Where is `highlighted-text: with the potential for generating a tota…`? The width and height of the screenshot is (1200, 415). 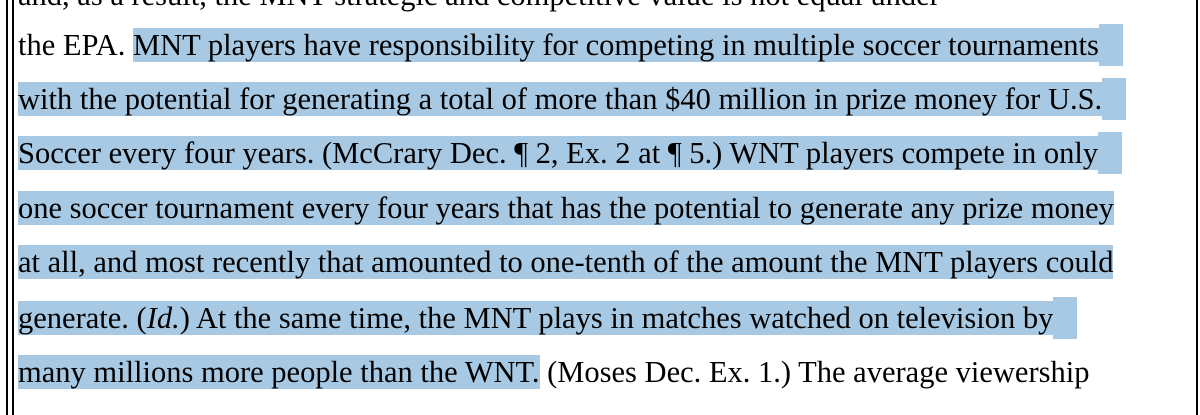
highlighted-text: with the potential for generating a tota… is located at coordinates (560, 99).